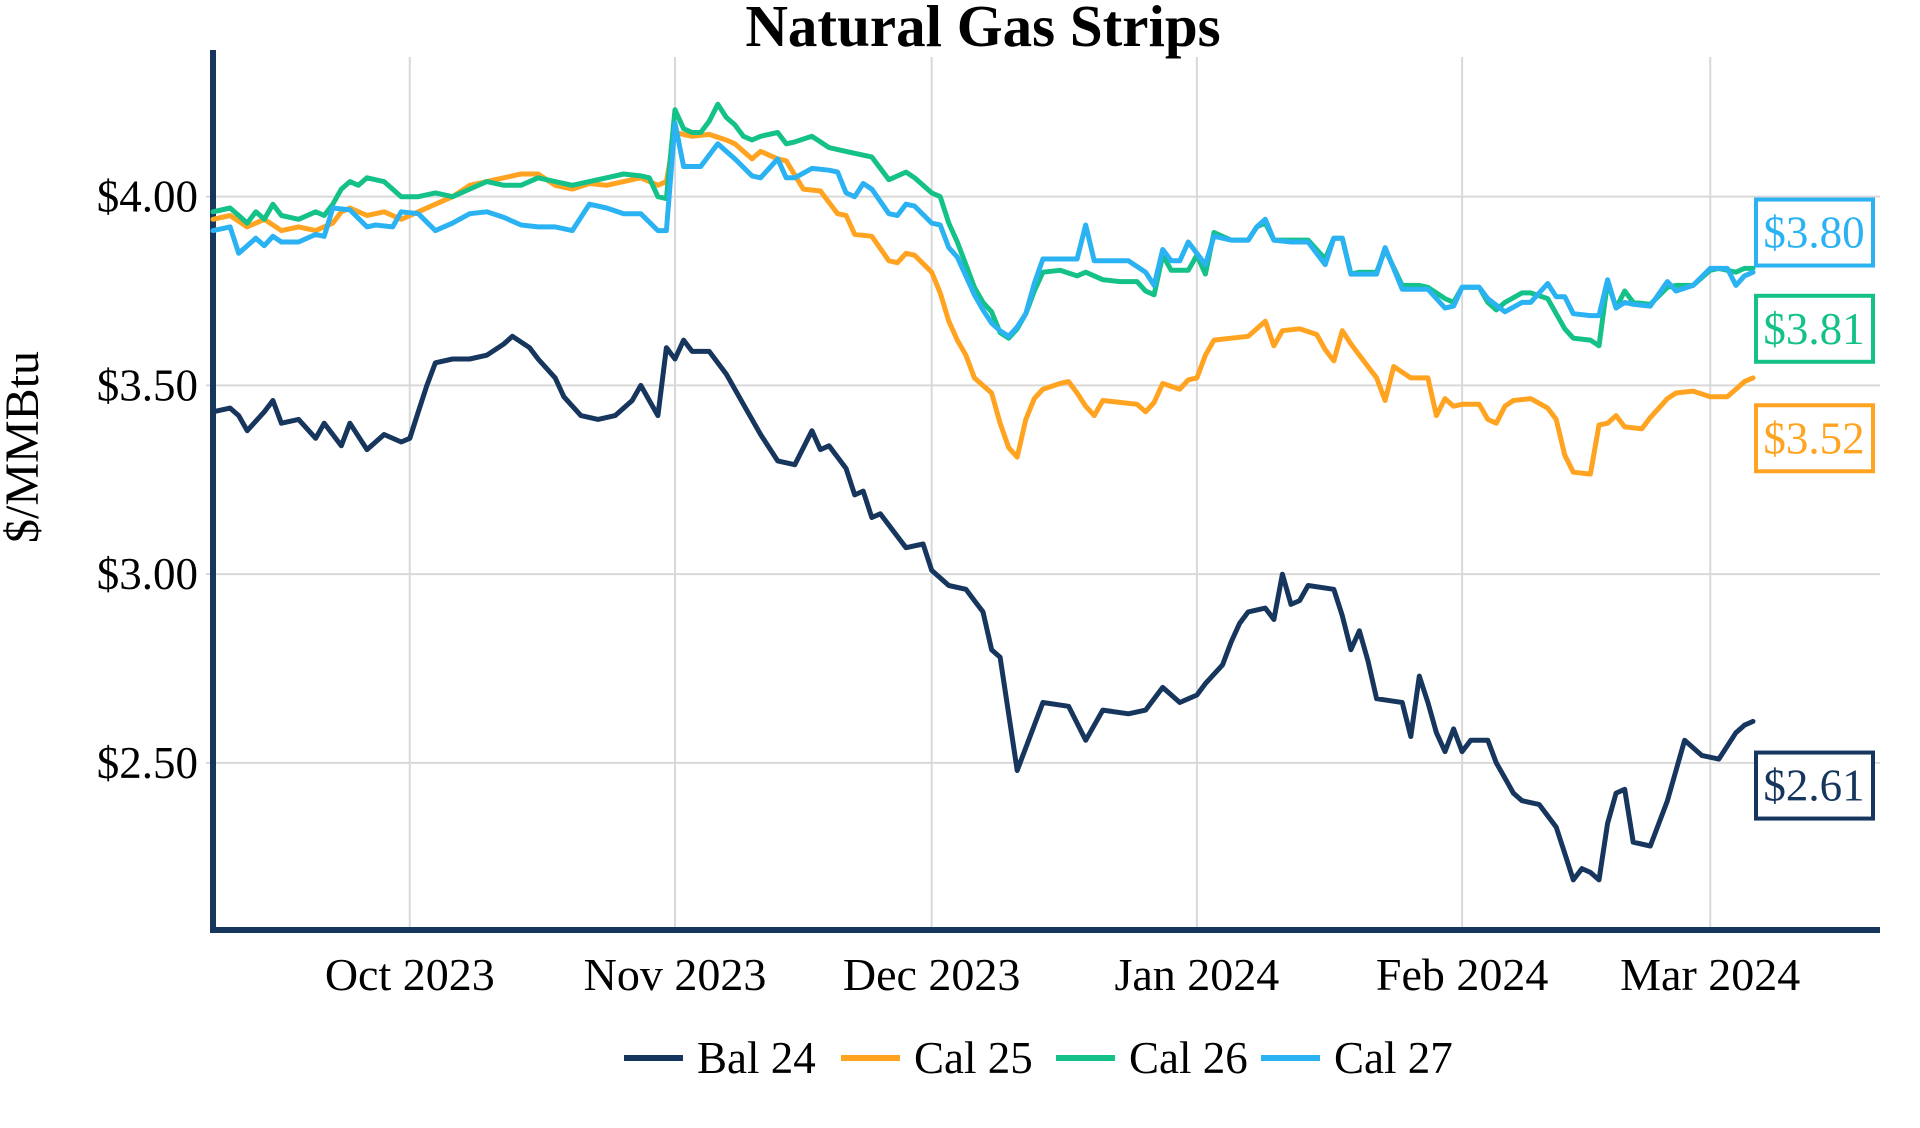  I want to click on end-value-label-bal-24: $2.61, so click(1813, 786).